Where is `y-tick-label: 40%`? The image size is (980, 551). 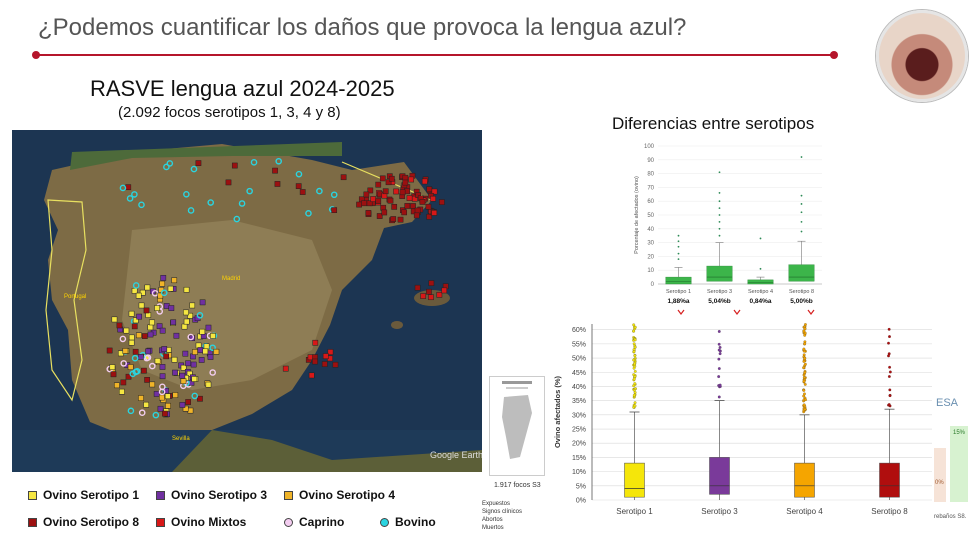
y-tick-label: 40% is located at coordinates (579, 387).